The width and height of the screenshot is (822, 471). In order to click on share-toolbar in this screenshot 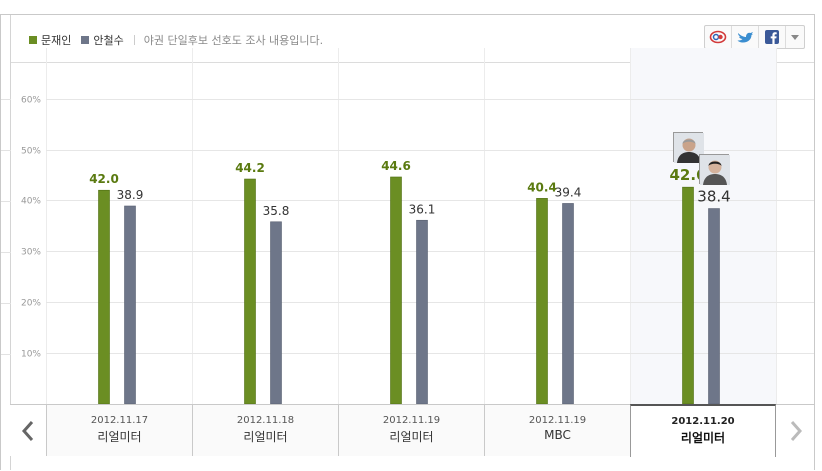, I will do `click(754, 37)`.